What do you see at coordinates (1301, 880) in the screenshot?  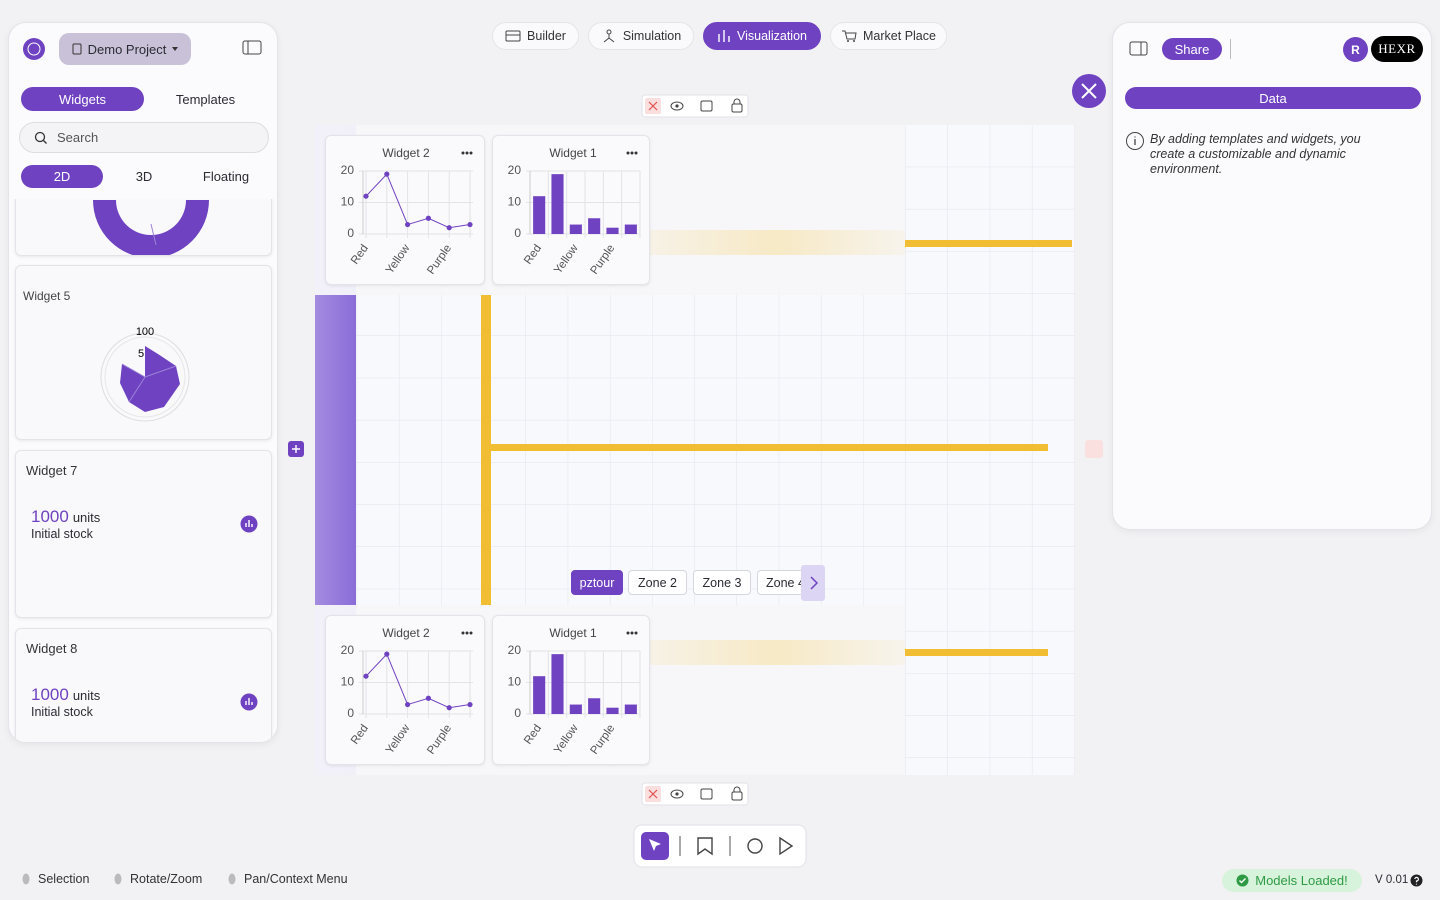 I see `models-label: Models Loaded!` at bounding box center [1301, 880].